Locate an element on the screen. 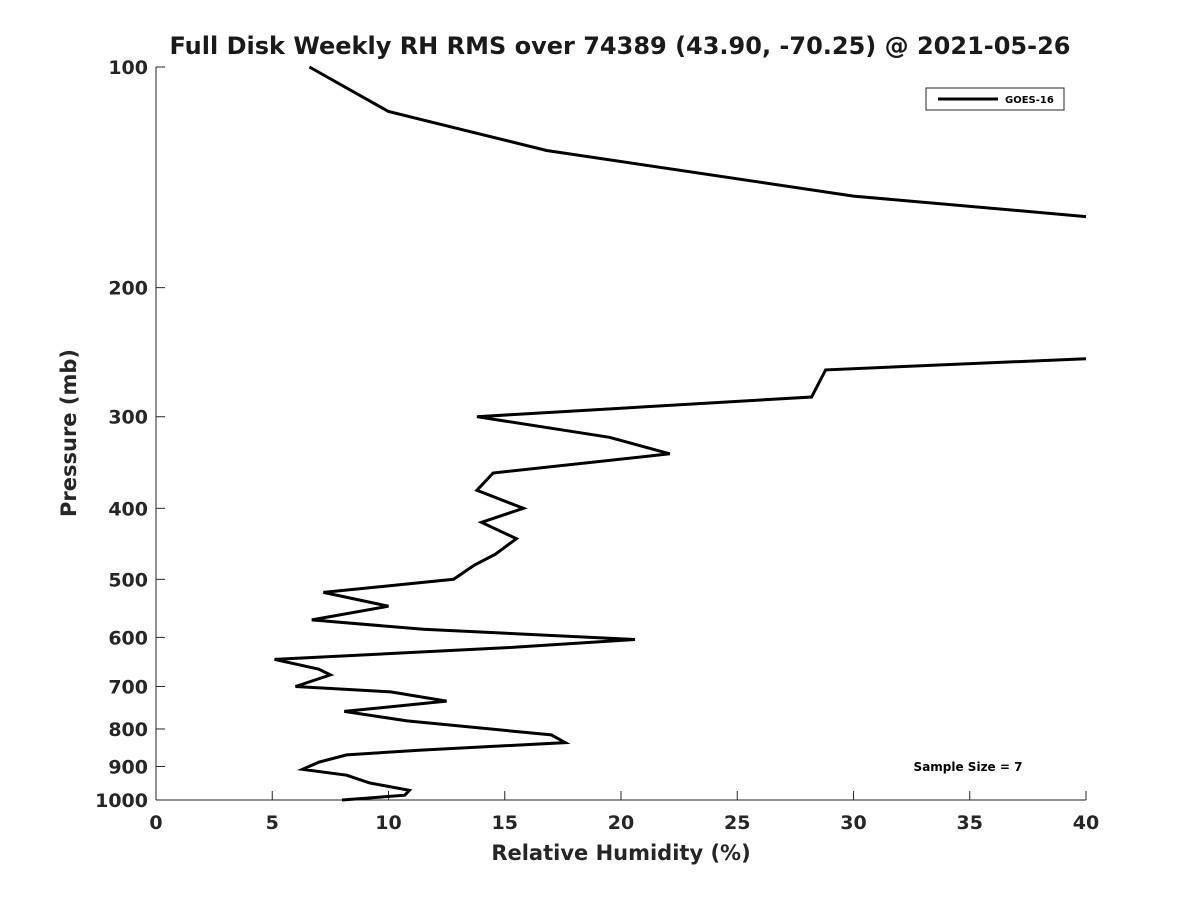 This screenshot has width=1200, height=900. x-tick-label: 20 is located at coordinates (621, 823).